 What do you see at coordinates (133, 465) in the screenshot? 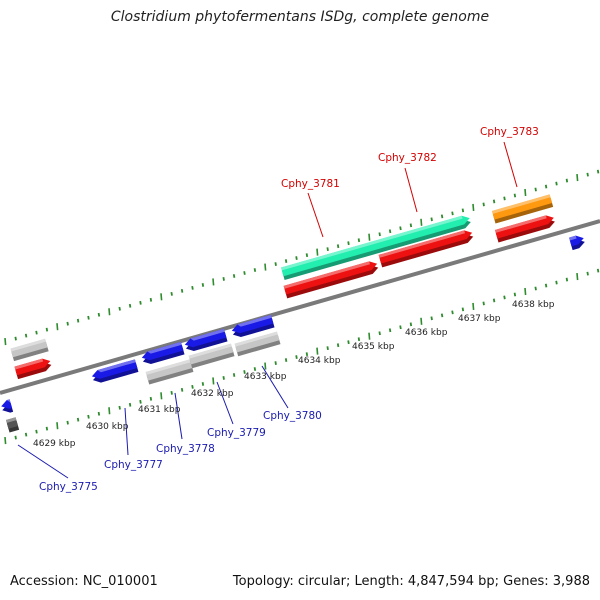
I see `gene-label-cphy-3777: Cphy_3777` at bounding box center [133, 465].